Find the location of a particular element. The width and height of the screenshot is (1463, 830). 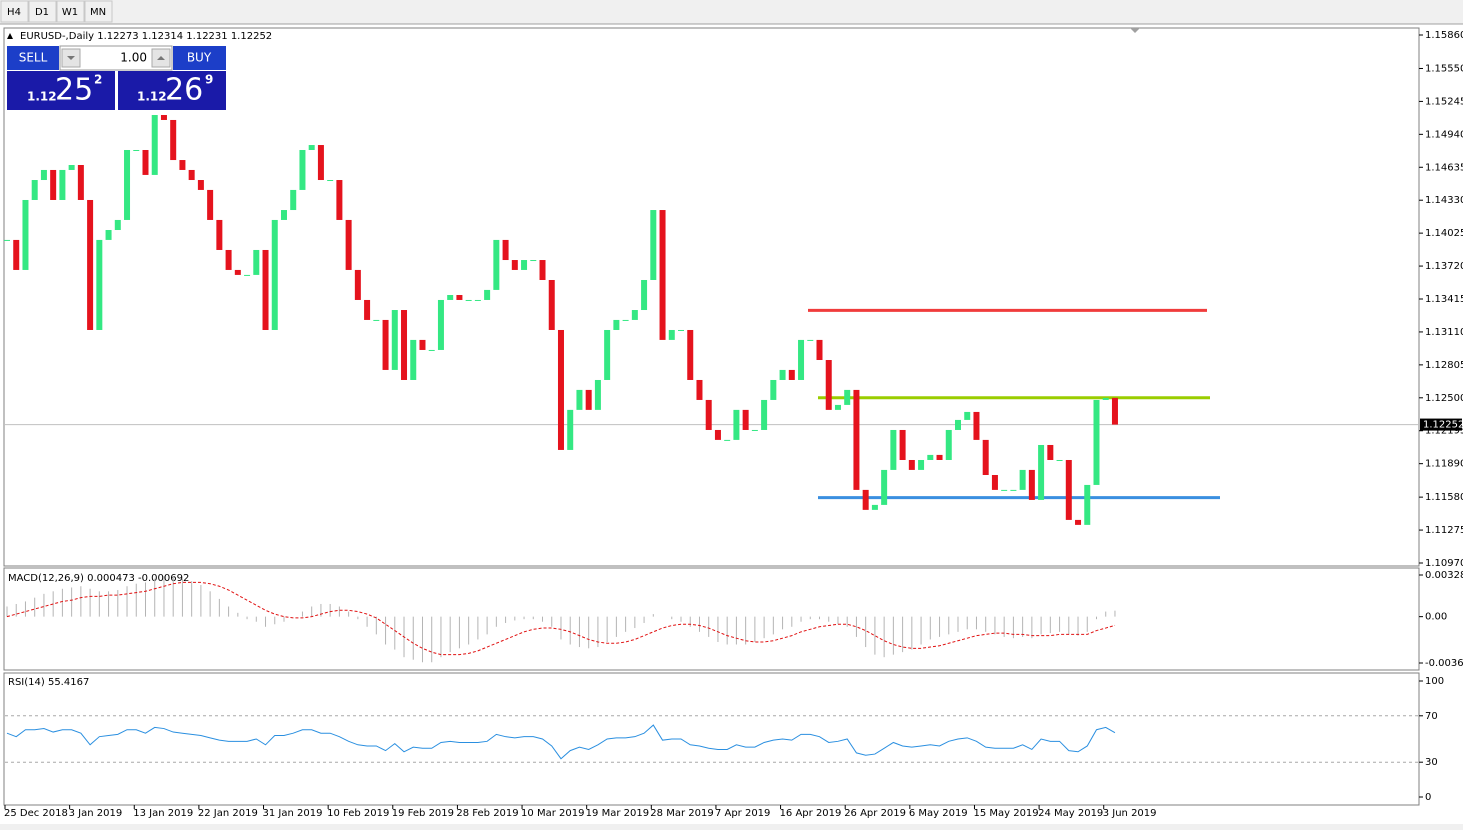

buy-button is located at coordinates (199, 58).